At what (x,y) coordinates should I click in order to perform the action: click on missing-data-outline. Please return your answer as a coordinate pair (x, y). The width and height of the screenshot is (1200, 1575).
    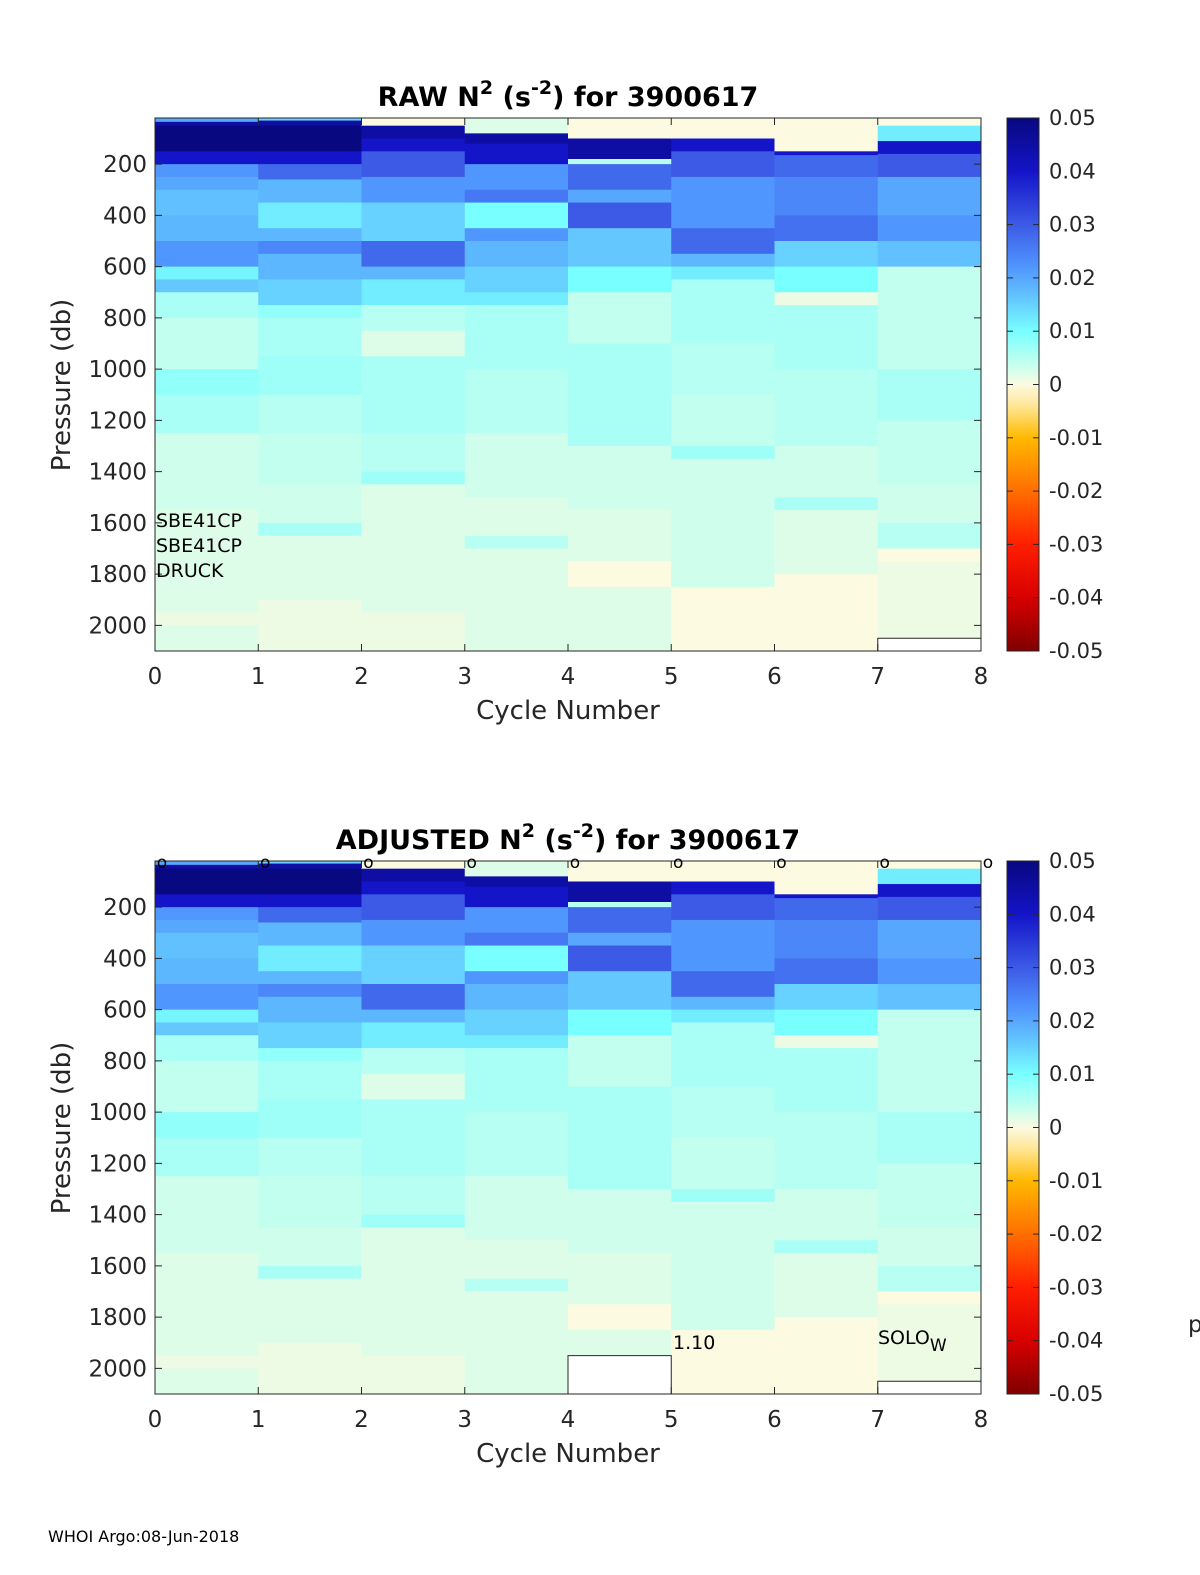
    Looking at the image, I should click on (619, 1374).